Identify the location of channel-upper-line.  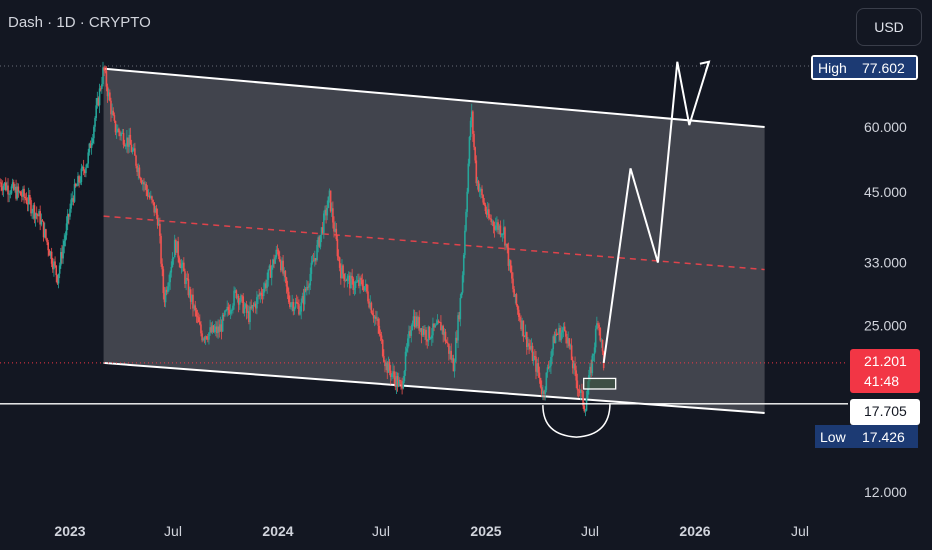
(434, 97).